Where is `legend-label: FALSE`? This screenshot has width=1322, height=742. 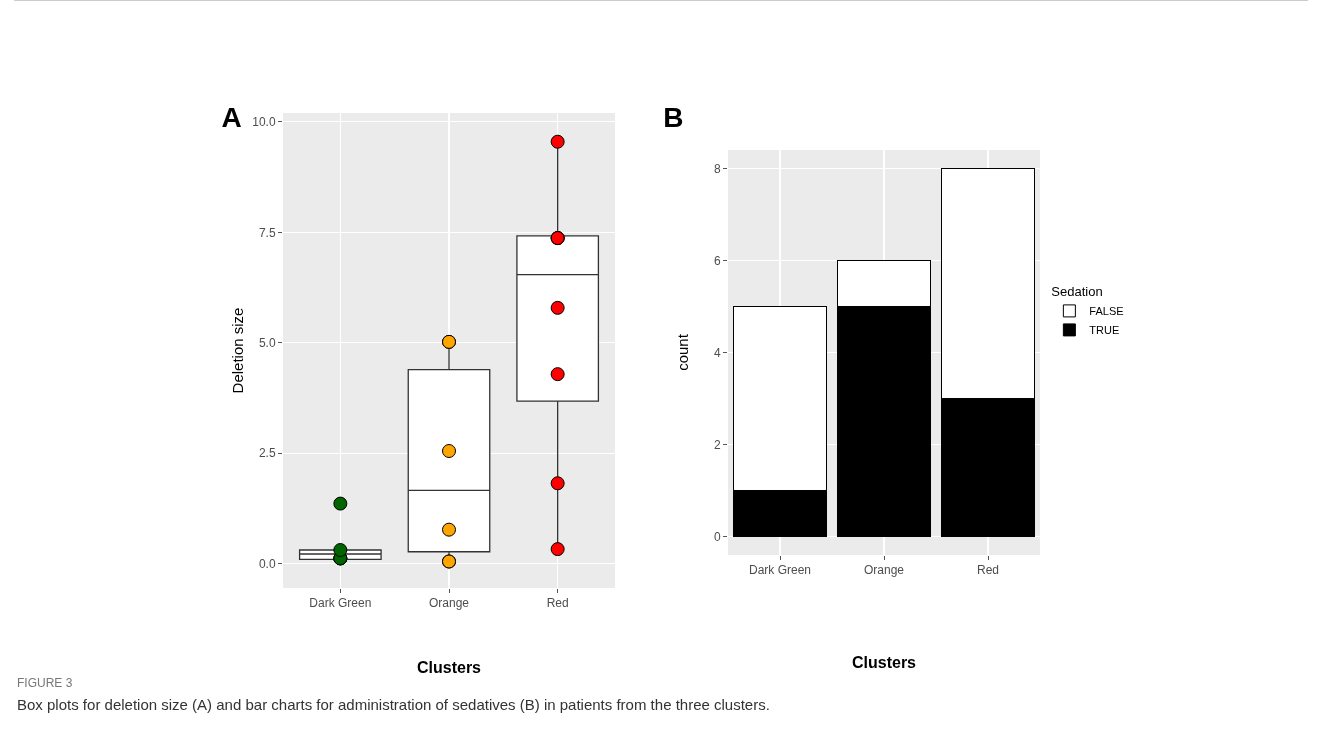
legend-label: FALSE is located at coordinates (1106, 311).